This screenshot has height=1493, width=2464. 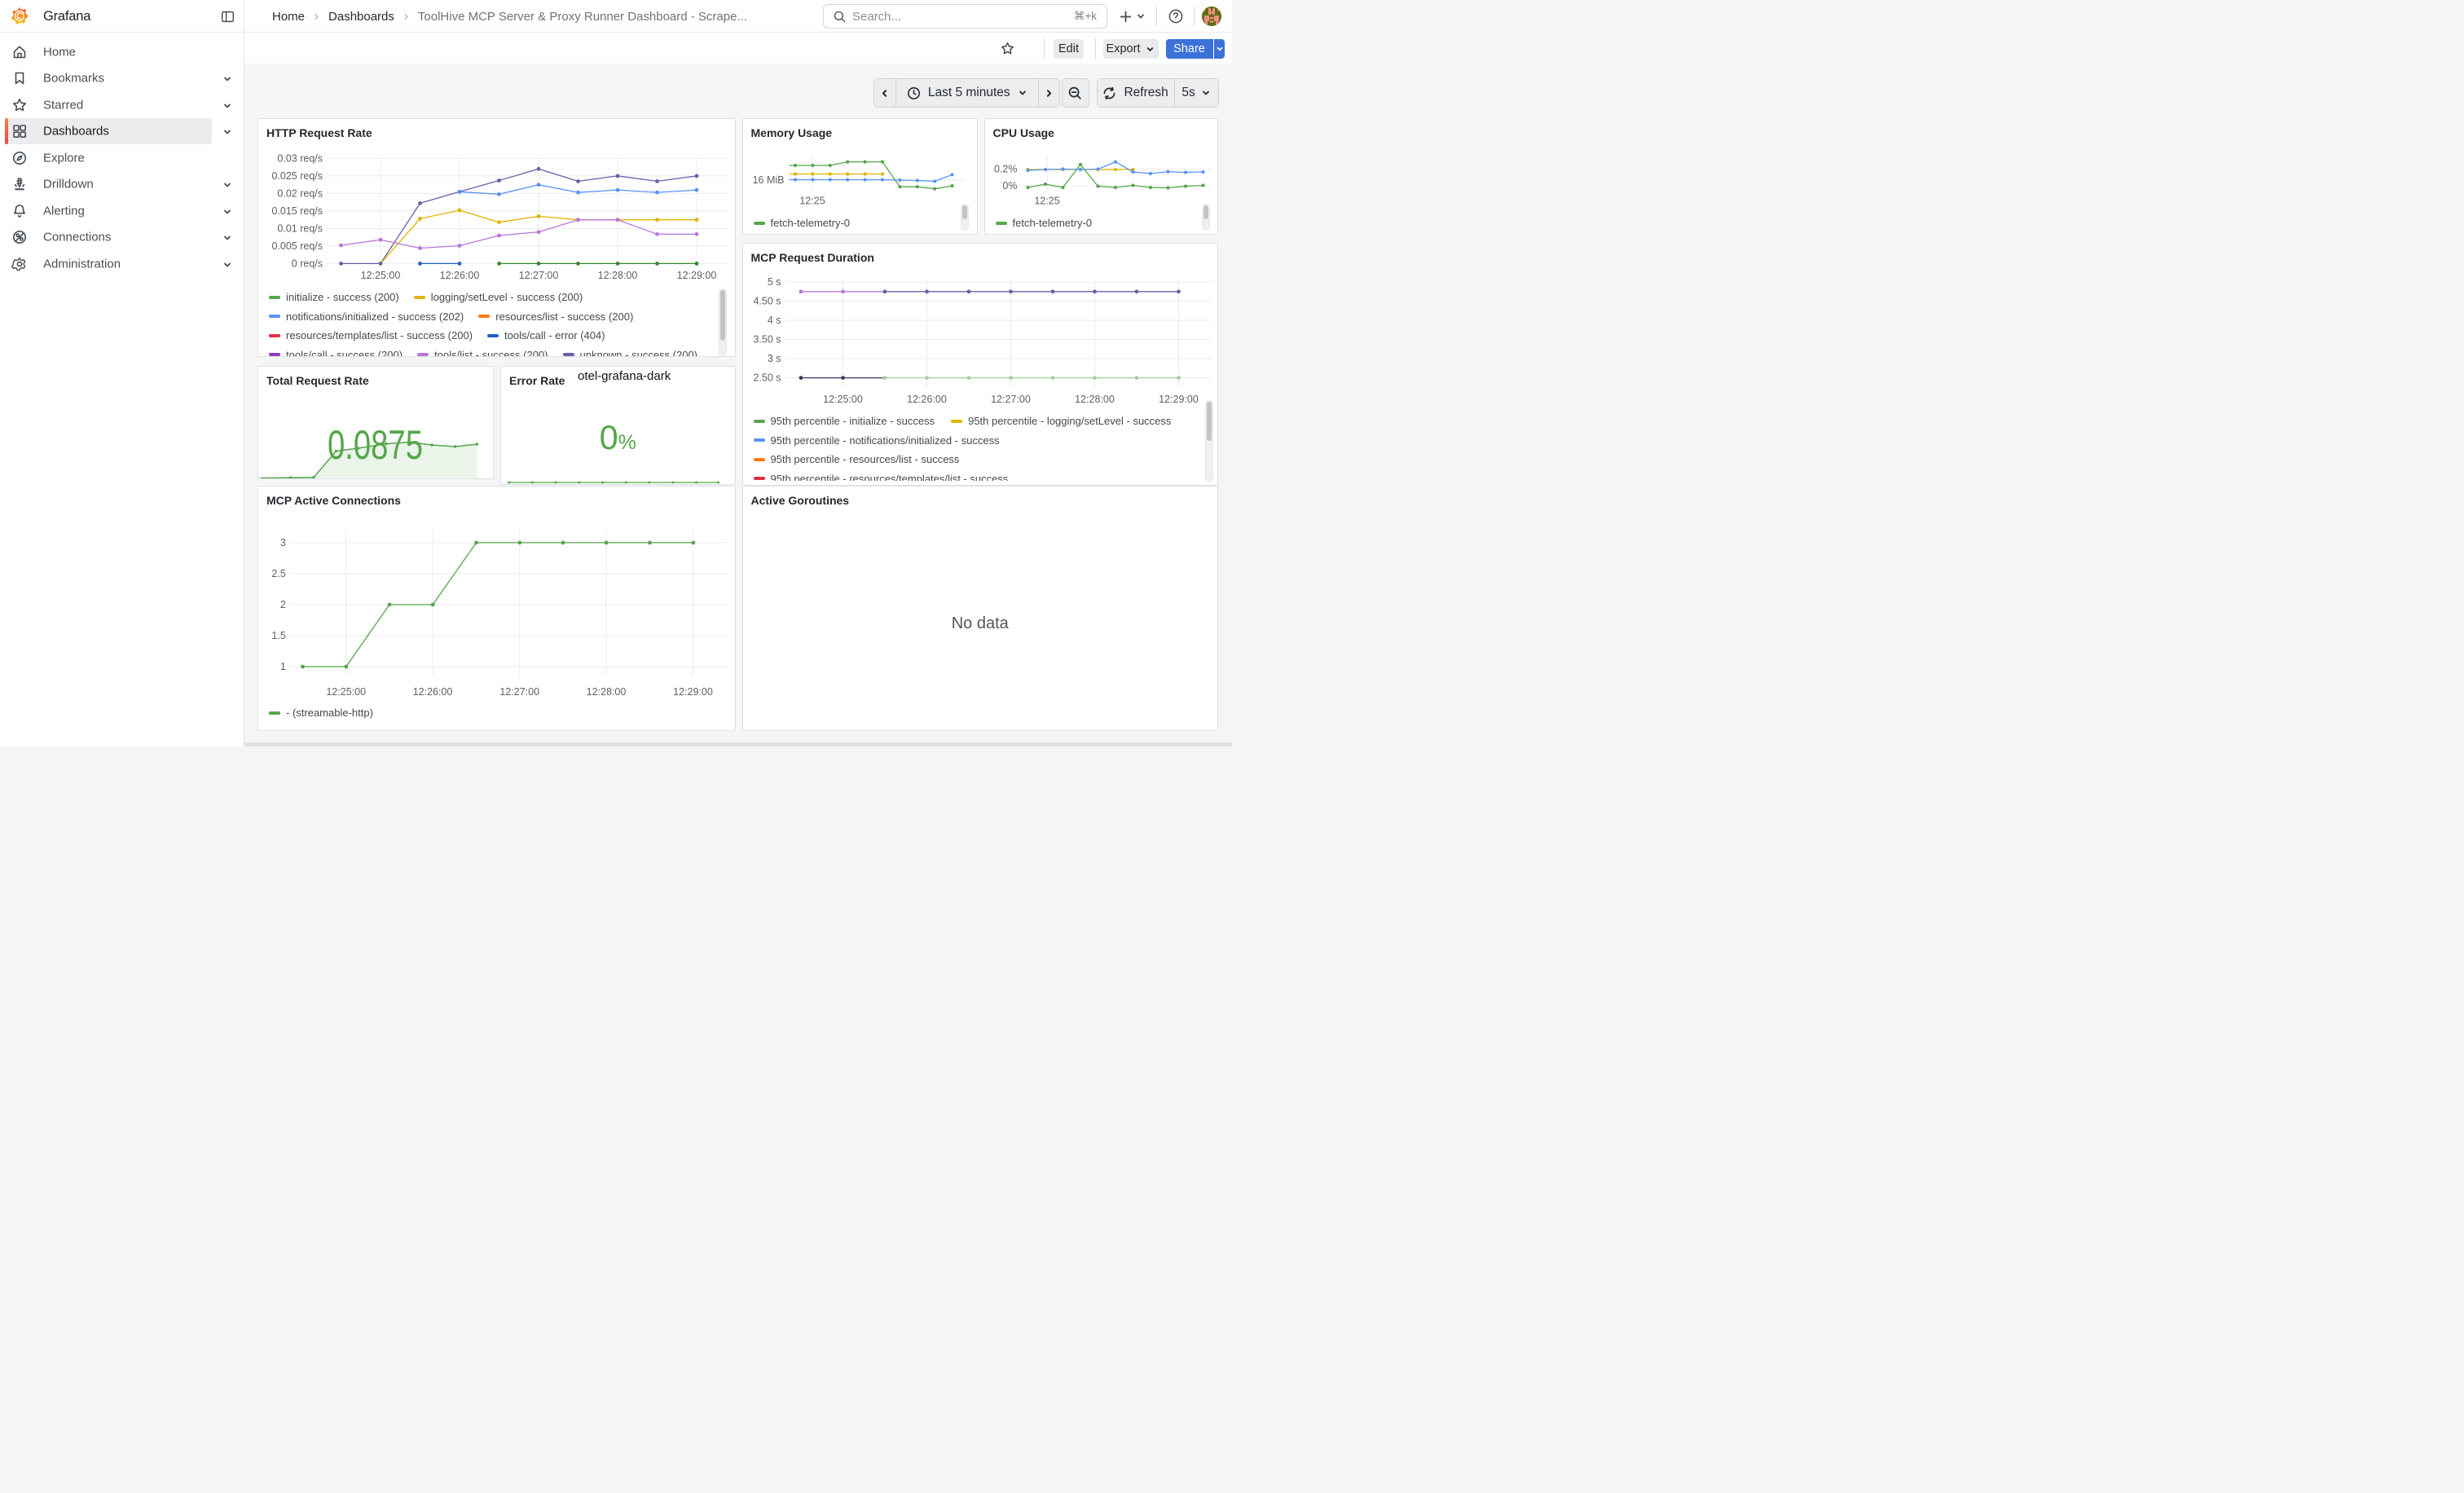 What do you see at coordinates (278, 636) in the screenshot?
I see `svg-text: 1.5` at bounding box center [278, 636].